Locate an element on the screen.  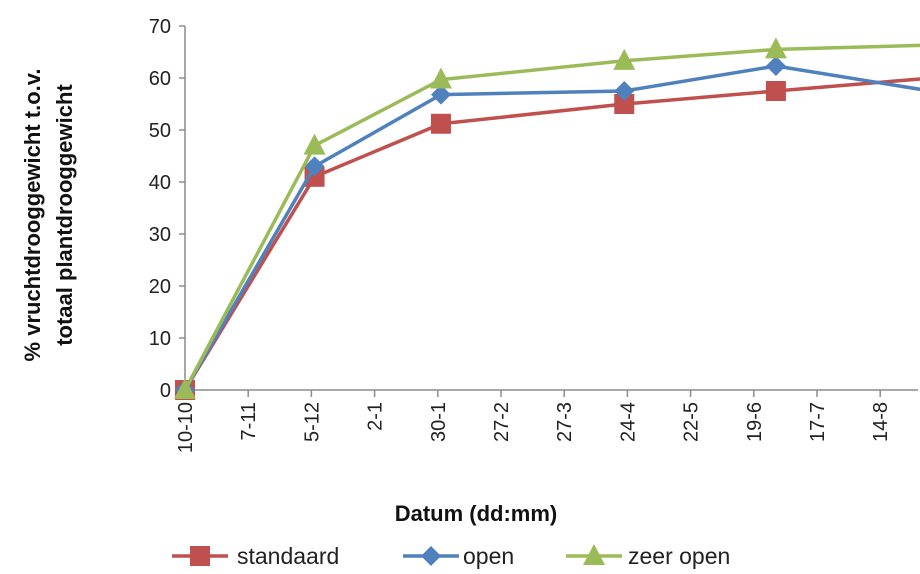
x-tick-label: 19-6 is located at coordinates (755, 422).